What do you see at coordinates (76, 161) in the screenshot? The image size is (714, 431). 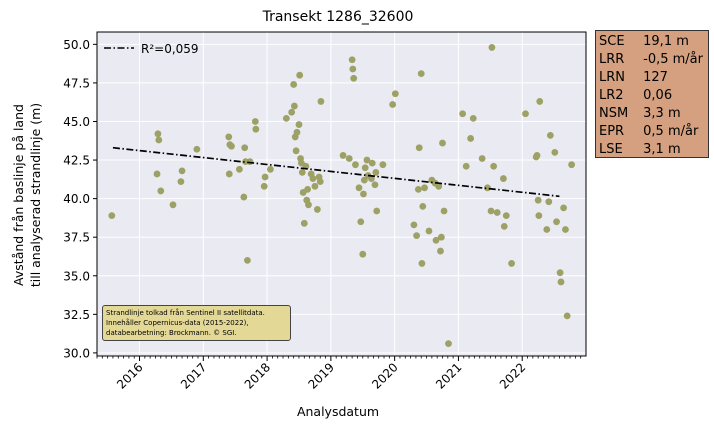 I see `y-tick-label: 42.5` at bounding box center [76, 161].